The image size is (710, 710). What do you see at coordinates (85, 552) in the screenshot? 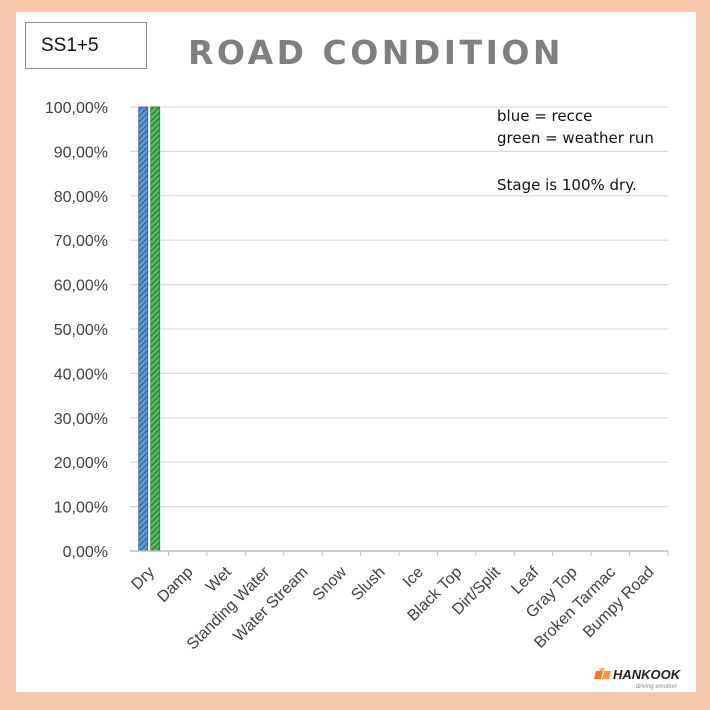
I see `y-tick-label: 0,00%` at bounding box center [85, 552].